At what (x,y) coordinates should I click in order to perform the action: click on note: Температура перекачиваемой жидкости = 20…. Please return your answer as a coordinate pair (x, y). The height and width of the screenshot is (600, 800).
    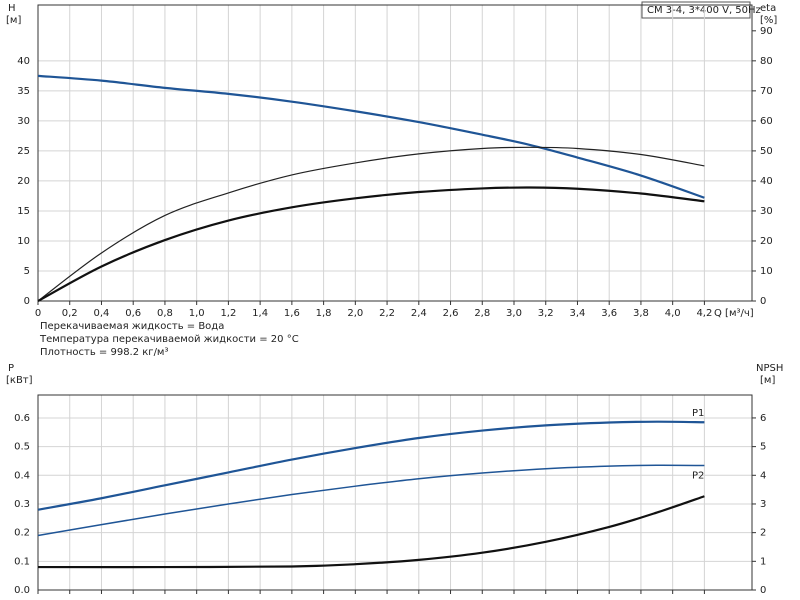
    Looking at the image, I should click on (169, 339).